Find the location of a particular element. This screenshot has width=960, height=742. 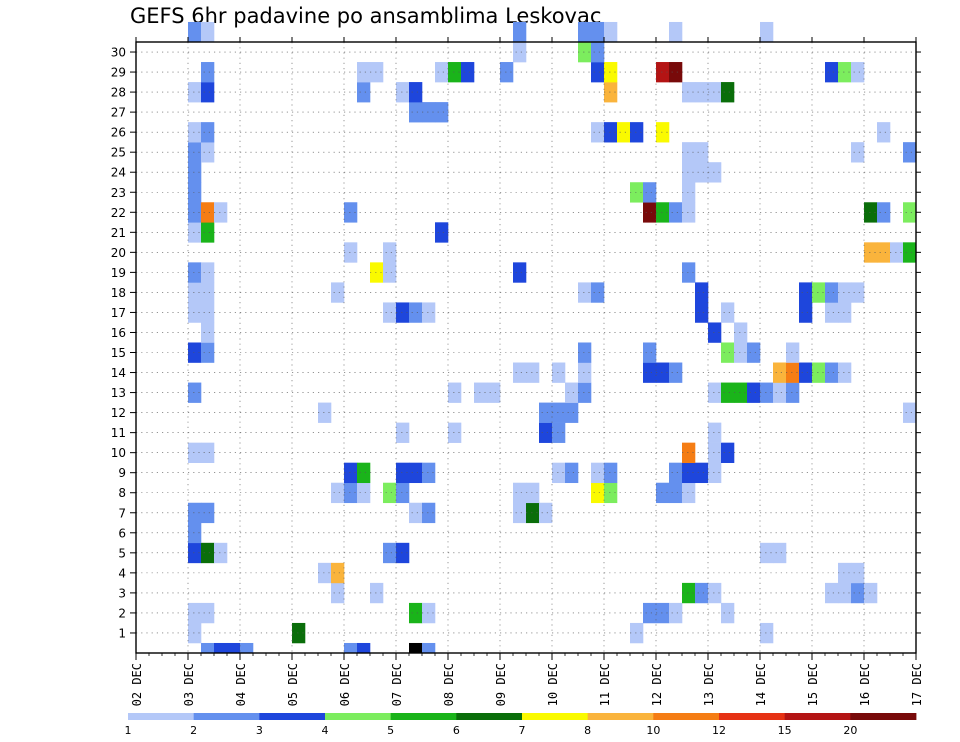

y-tick-label: 12 is located at coordinates (118, 413).